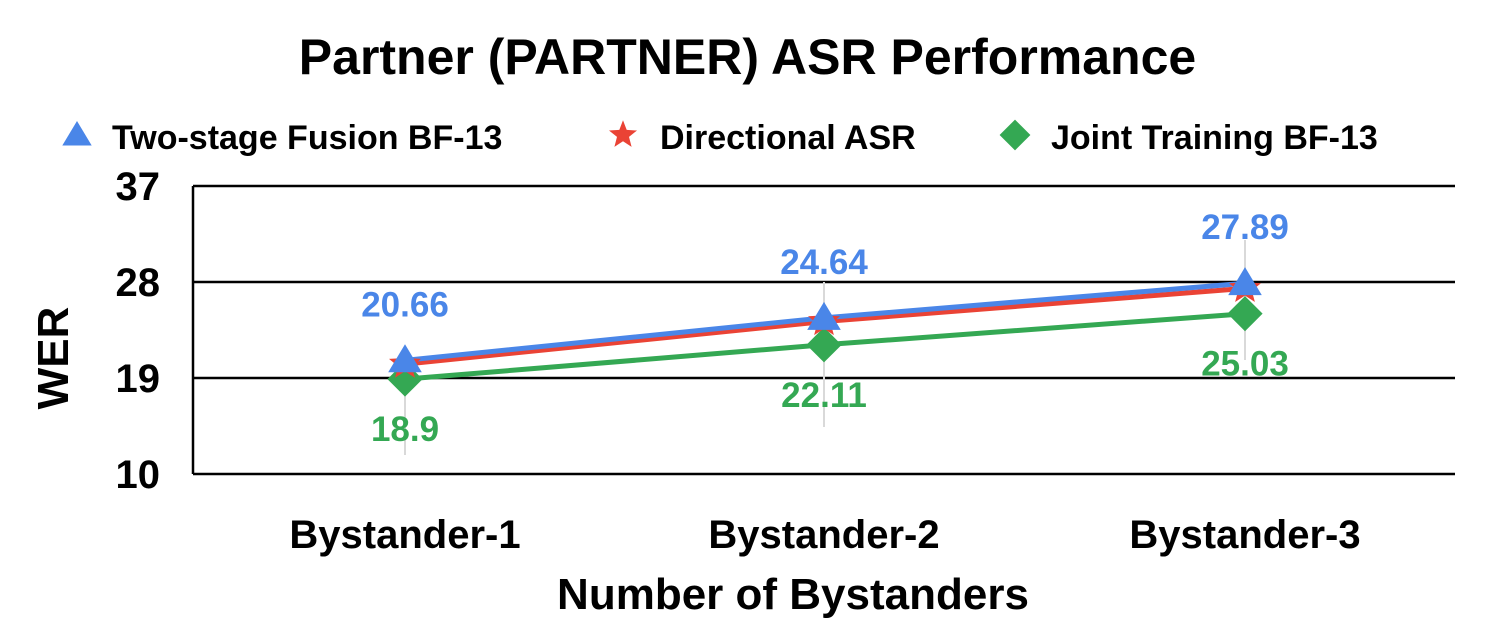  I want to click on x-tick-label: Bystander-3, so click(1244, 535).